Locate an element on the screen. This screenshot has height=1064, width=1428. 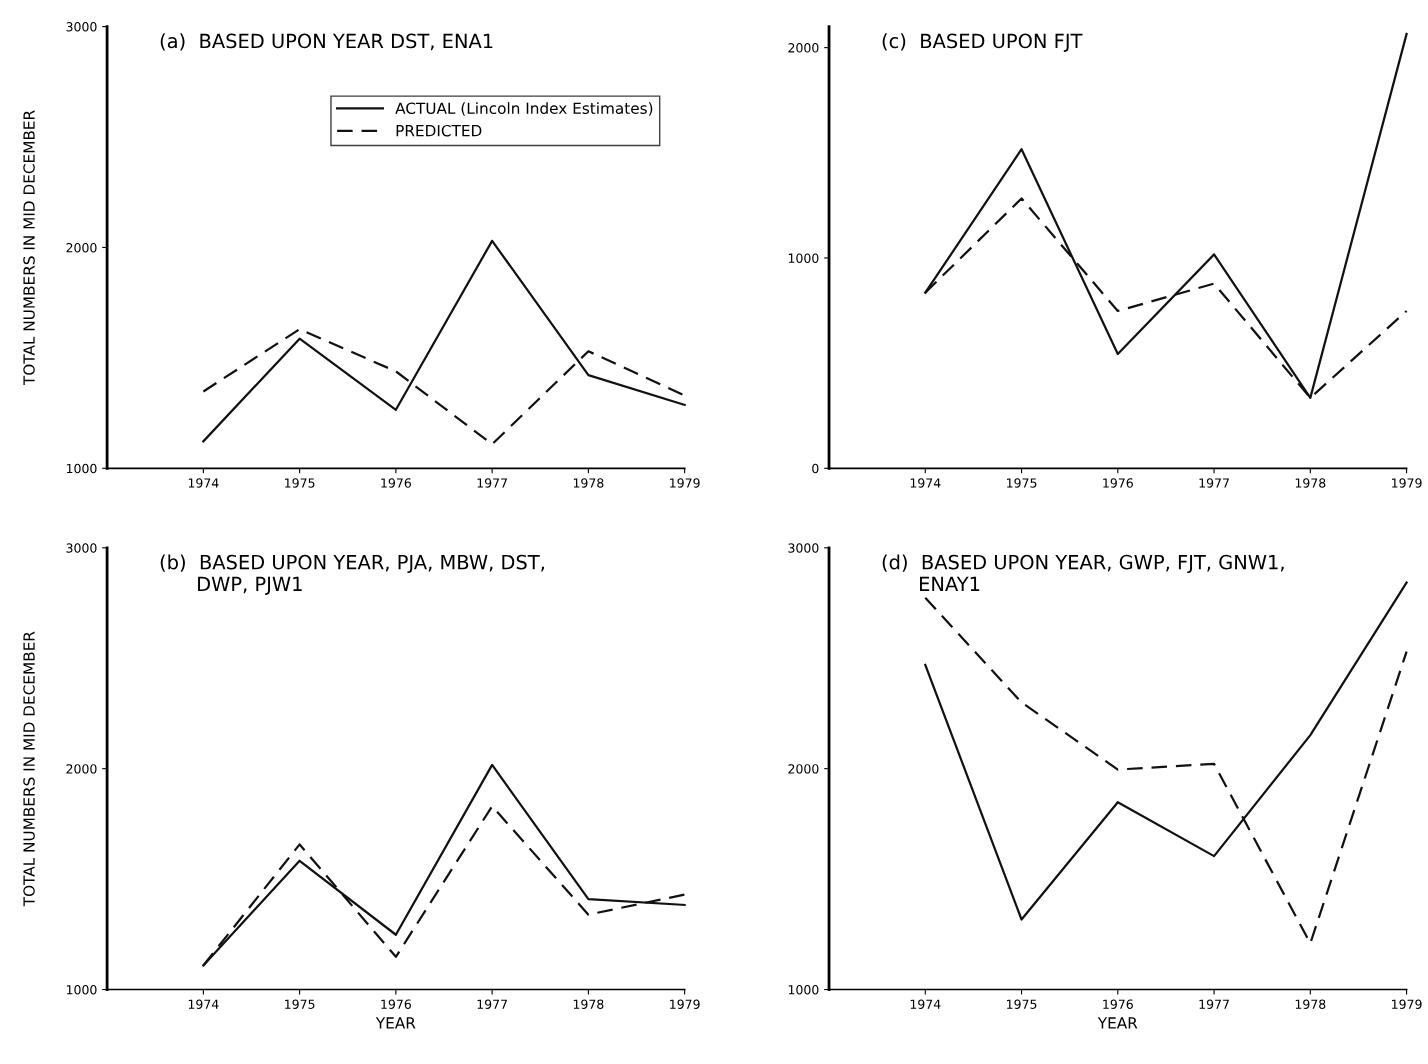
legend-label: PREDICTED is located at coordinates (439, 130).